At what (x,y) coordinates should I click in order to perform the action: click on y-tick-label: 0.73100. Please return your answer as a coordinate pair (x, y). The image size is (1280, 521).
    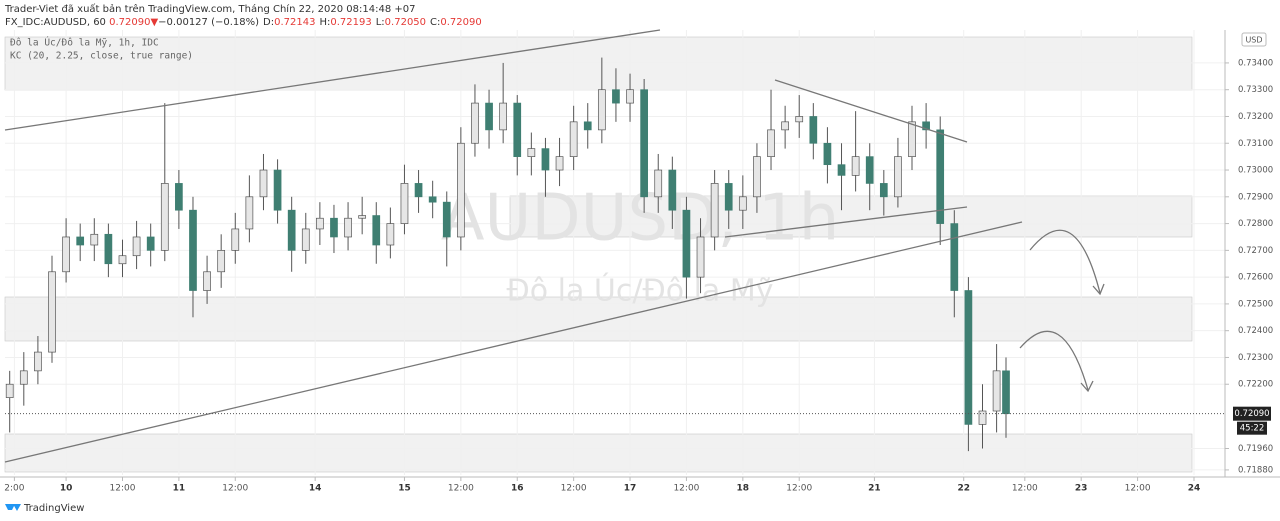
    Looking at the image, I should click on (1255, 144).